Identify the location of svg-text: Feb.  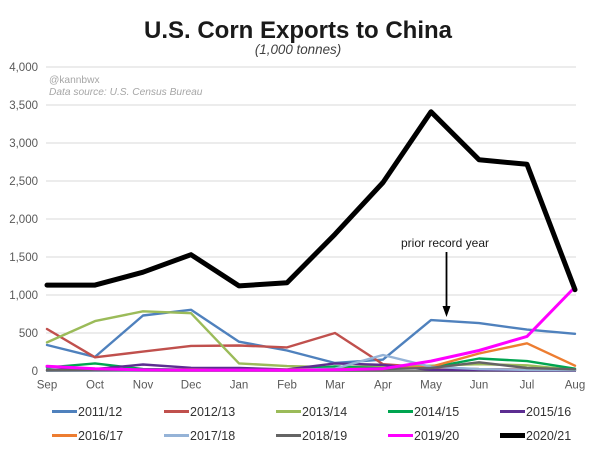
(287, 386).